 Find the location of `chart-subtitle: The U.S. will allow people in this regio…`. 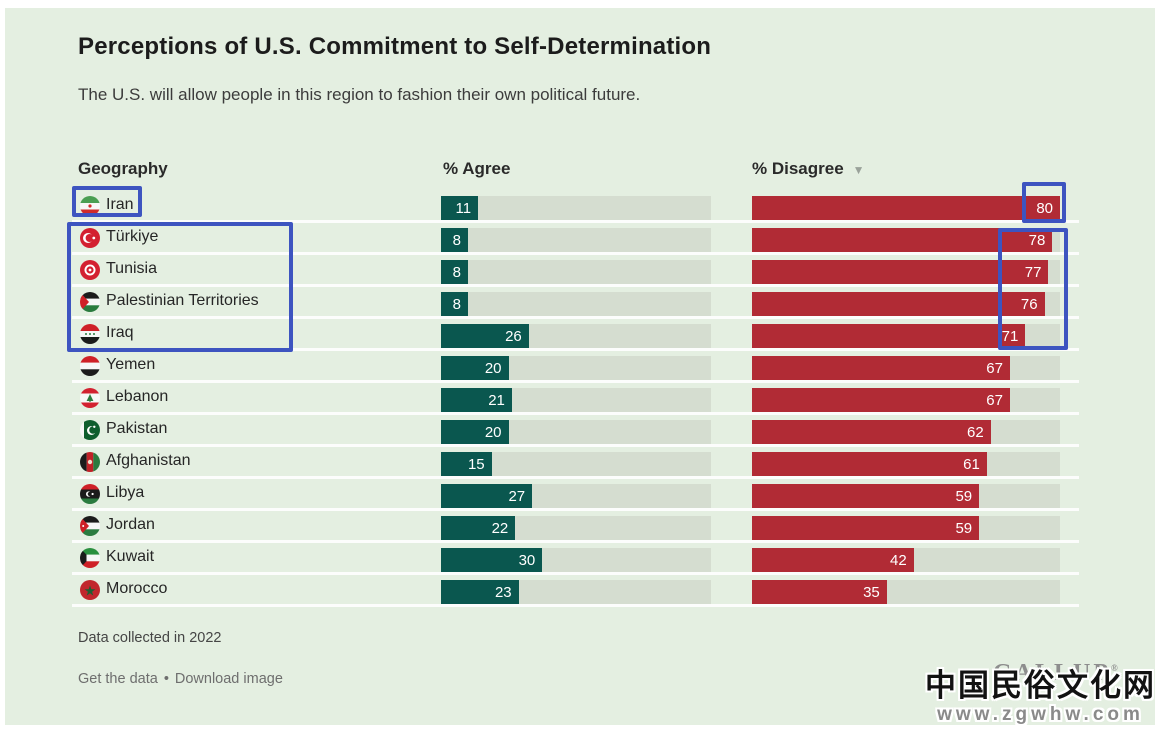

chart-subtitle: The U.S. will allow people in this regio… is located at coordinates (359, 94).